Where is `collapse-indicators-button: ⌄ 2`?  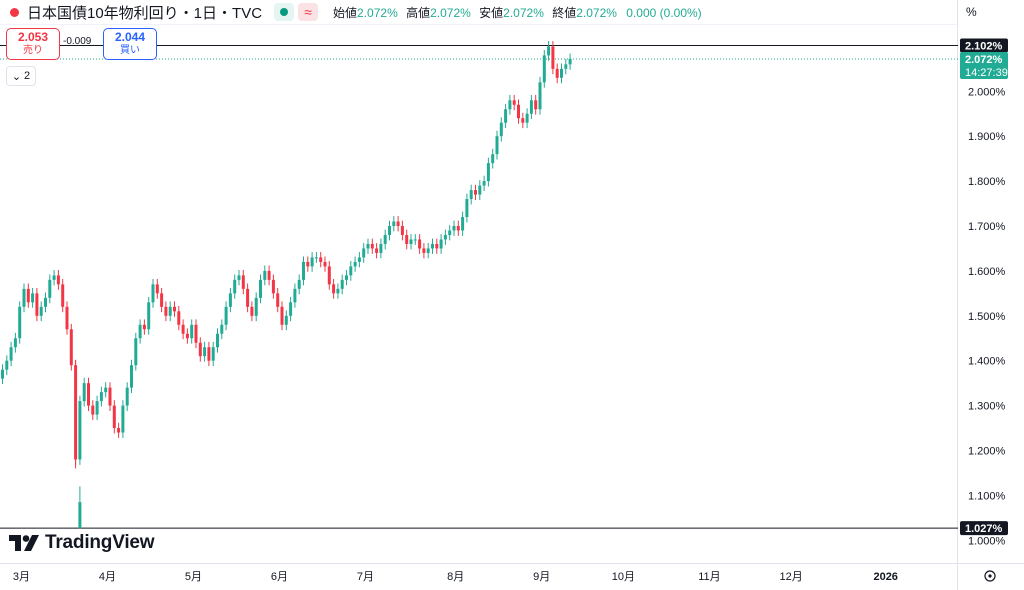 collapse-indicators-button: ⌄ 2 is located at coordinates (21, 76).